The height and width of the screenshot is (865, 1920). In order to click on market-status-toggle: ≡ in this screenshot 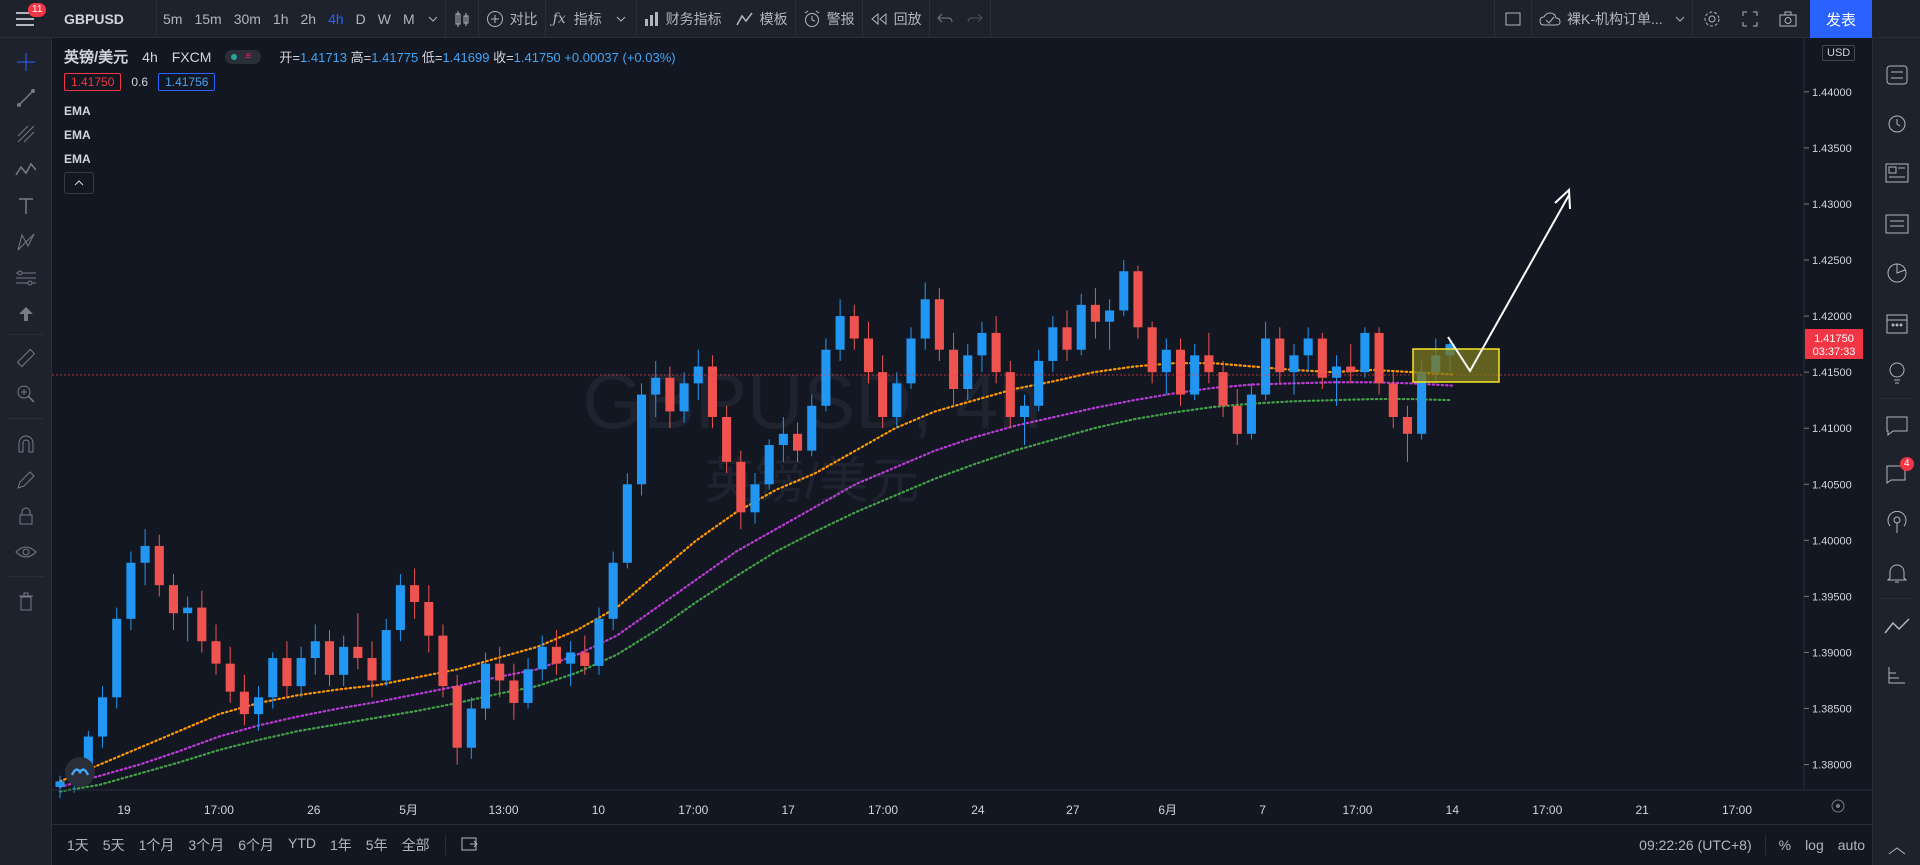, I will do `click(243, 56)`.